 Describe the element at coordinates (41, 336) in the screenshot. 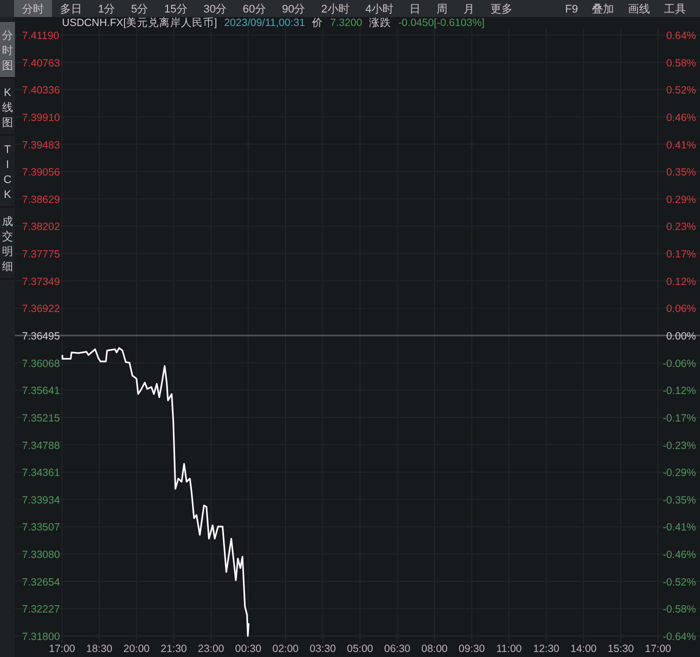

I see `y-tick-label: 7.36495` at that location.